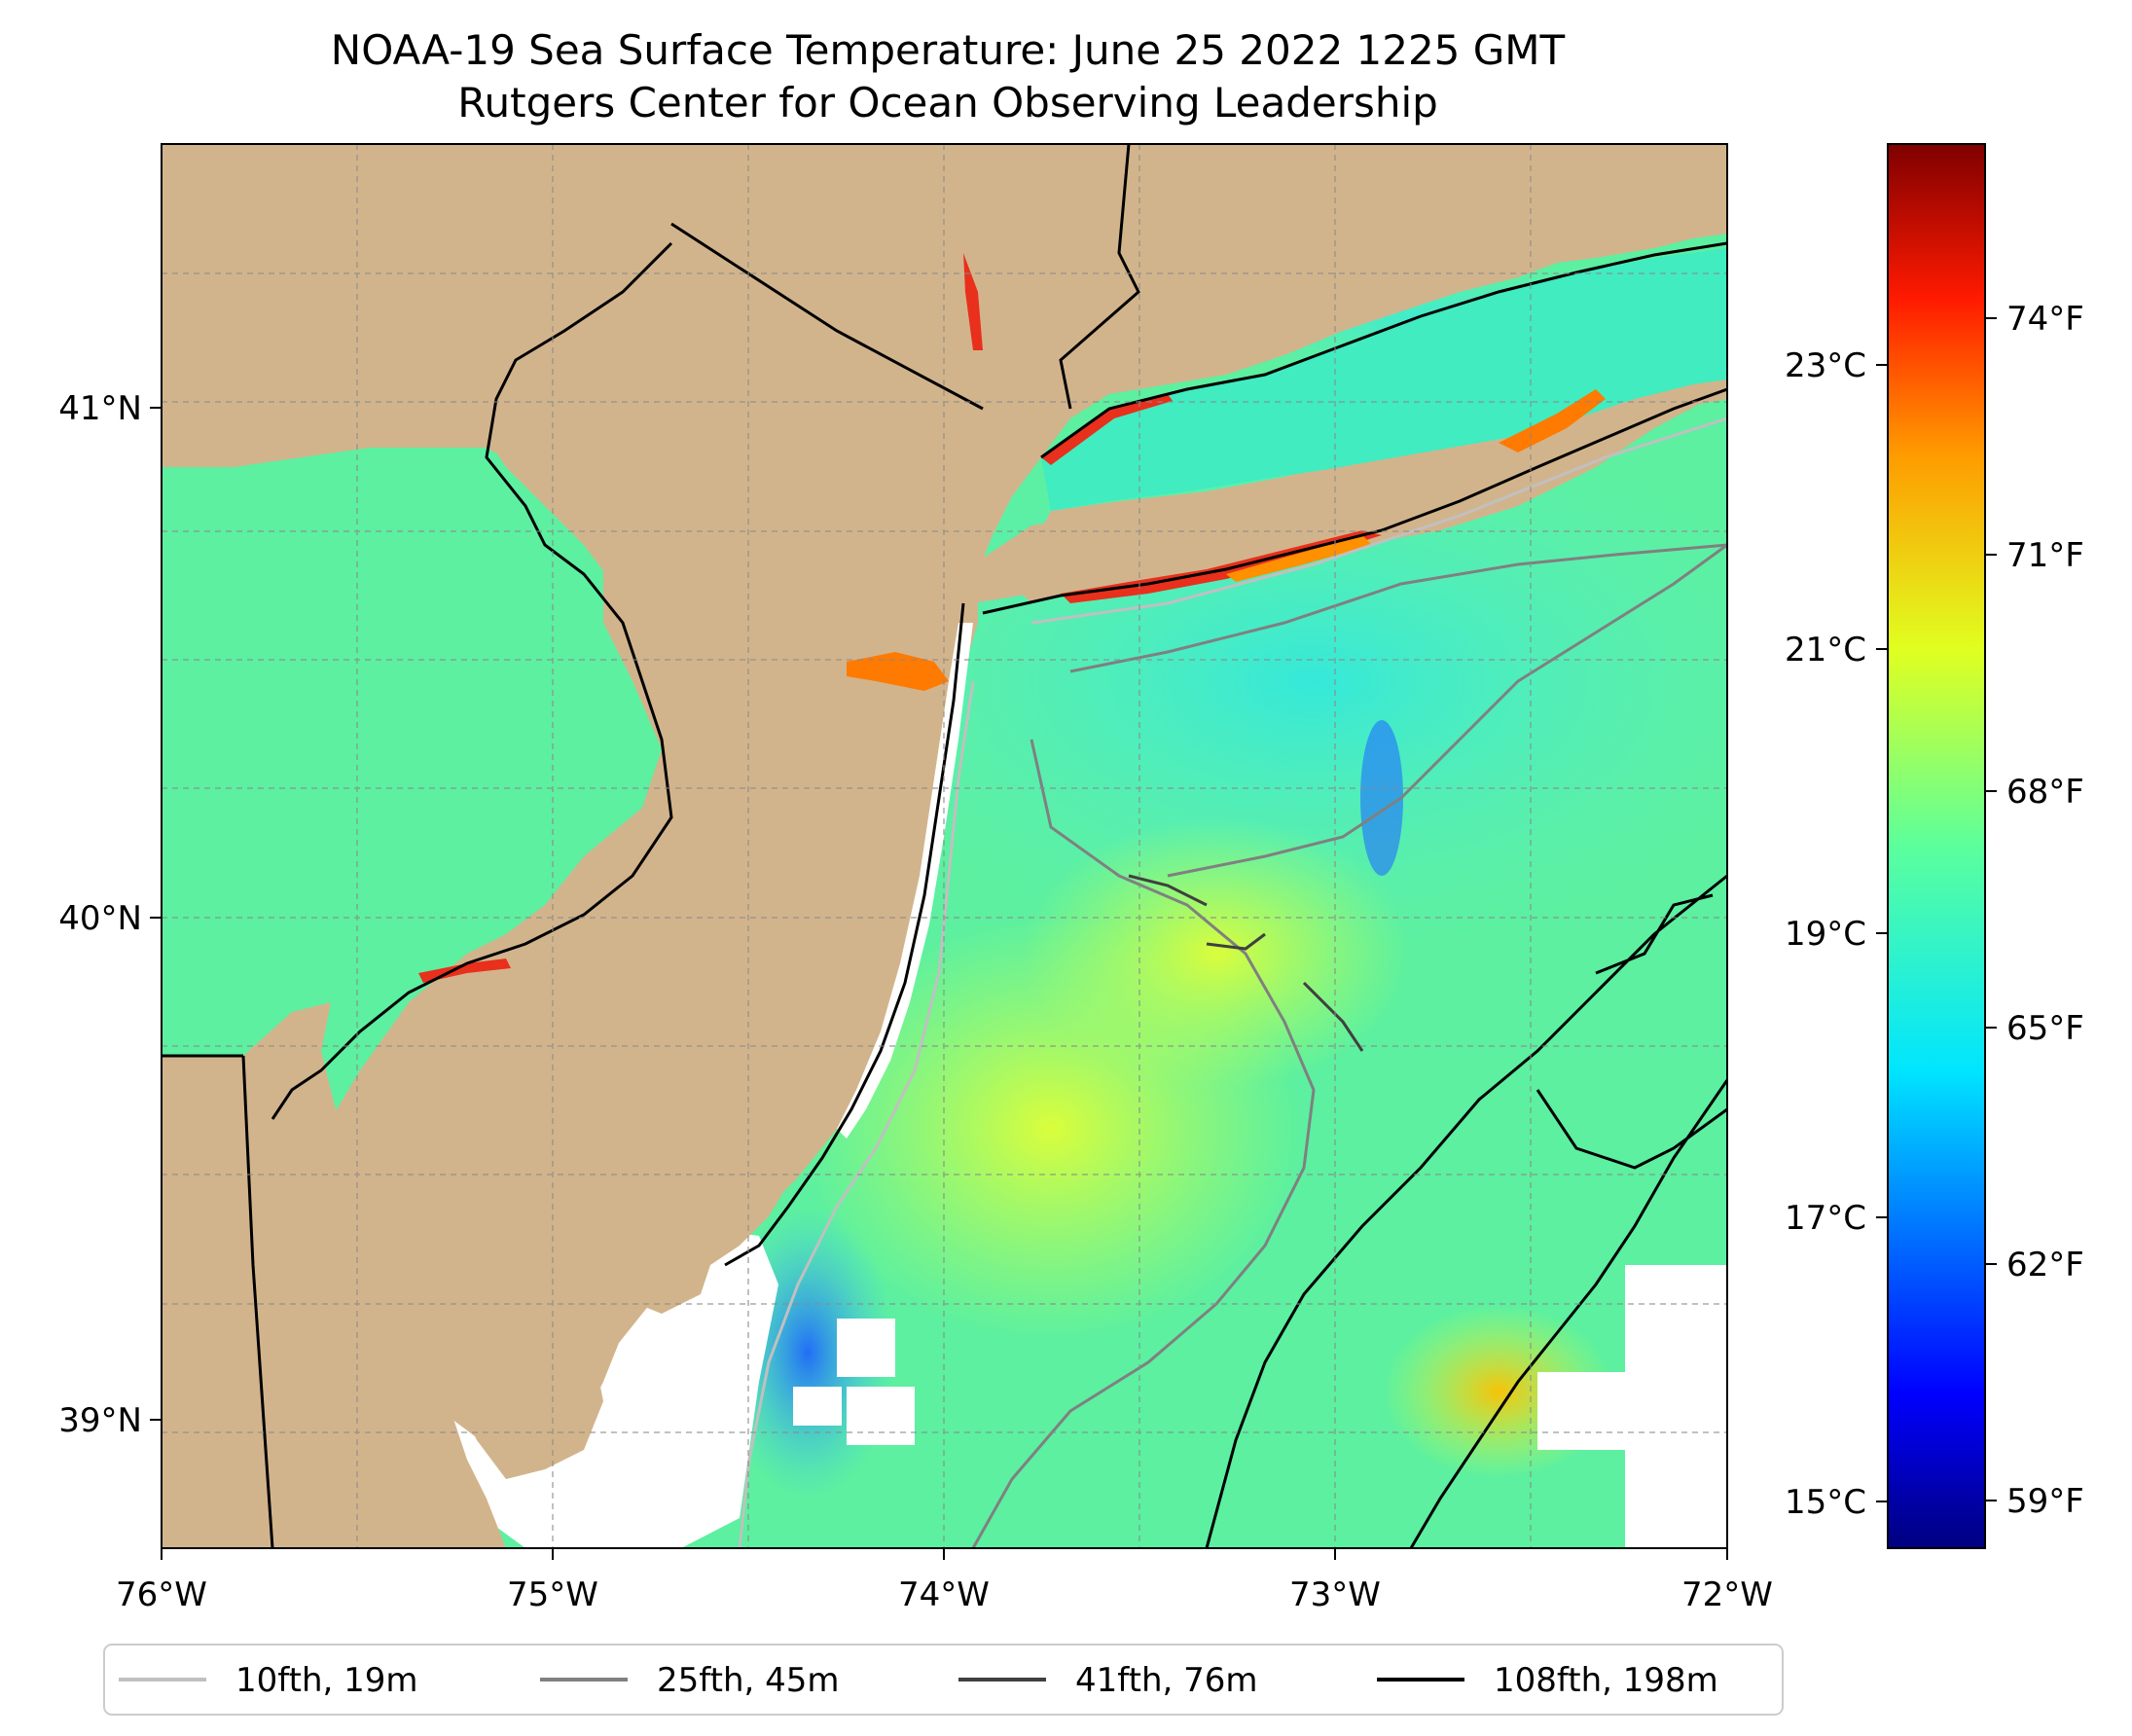  What do you see at coordinates (1099, 277) in the screenshot?
I see `ny-ct-border` at bounding box center [1099, 277].